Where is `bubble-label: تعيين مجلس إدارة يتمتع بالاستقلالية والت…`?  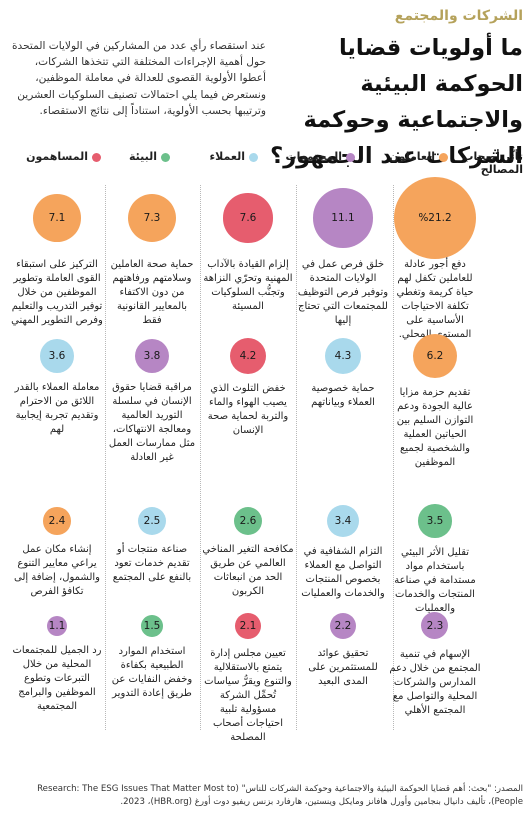 bubble-label: تعيين مجلس إدارة يتمتع بالاستقلالية والت… is located at coordinates (248, 695).